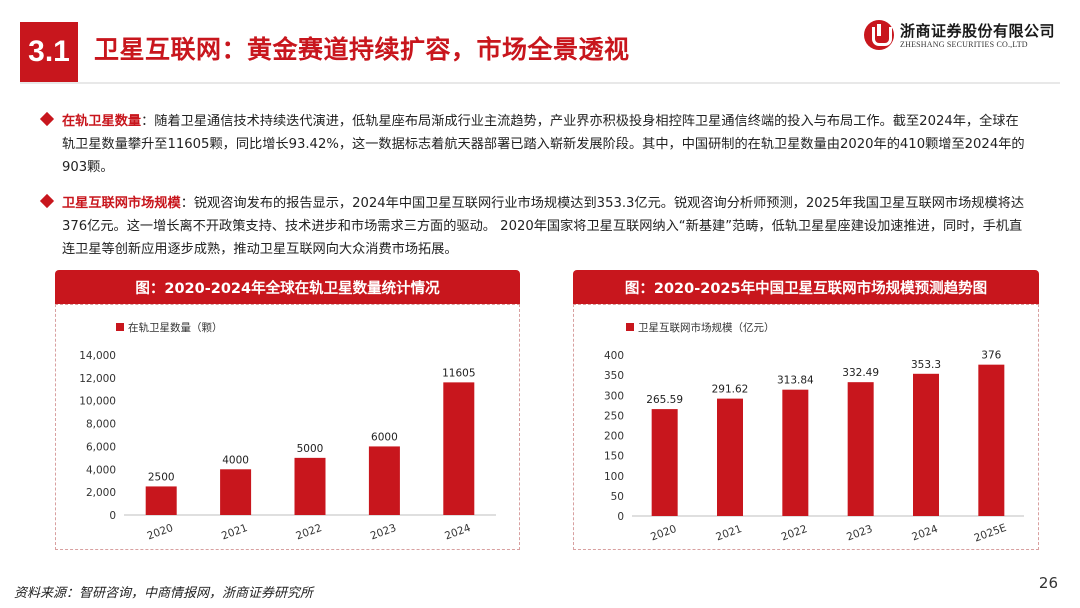 Image resolution: width=1080 pixels, height=608 pixels. I want to click on page-number: 26, so click(1048, 583).